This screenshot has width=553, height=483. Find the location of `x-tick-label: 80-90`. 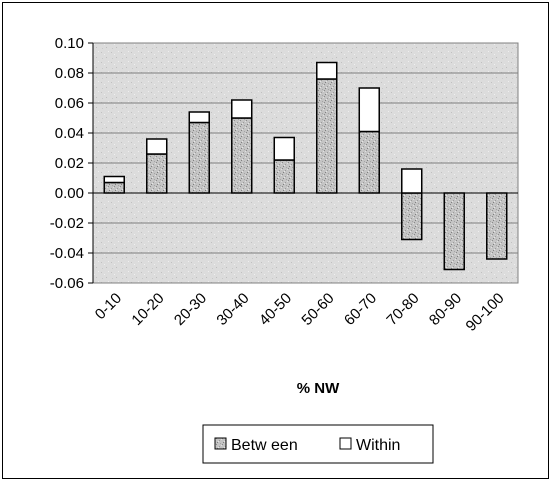

x-tick-label: 80-90 is located at coordinates (445, 309).